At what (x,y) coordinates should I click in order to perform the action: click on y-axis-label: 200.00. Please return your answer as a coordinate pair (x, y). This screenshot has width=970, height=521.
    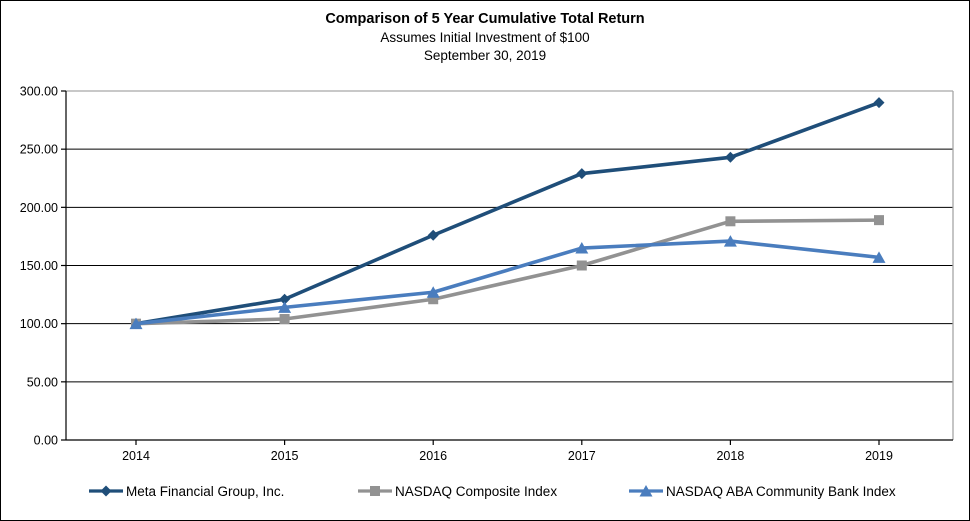
    Looking at the image, I should click on (39, 208).